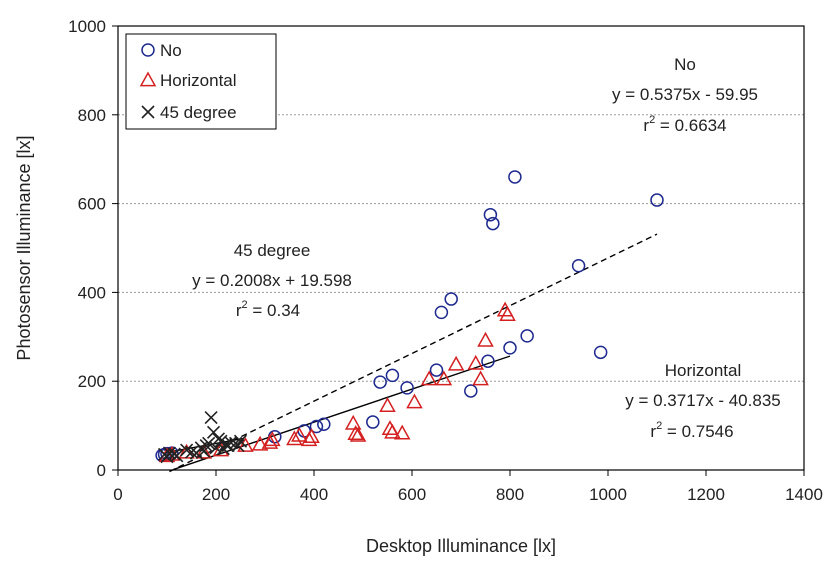  Describe the element at coordinates (268, 309) in the screenshot. I see `annotation-45-r2: r2 = 0.34` at that location.